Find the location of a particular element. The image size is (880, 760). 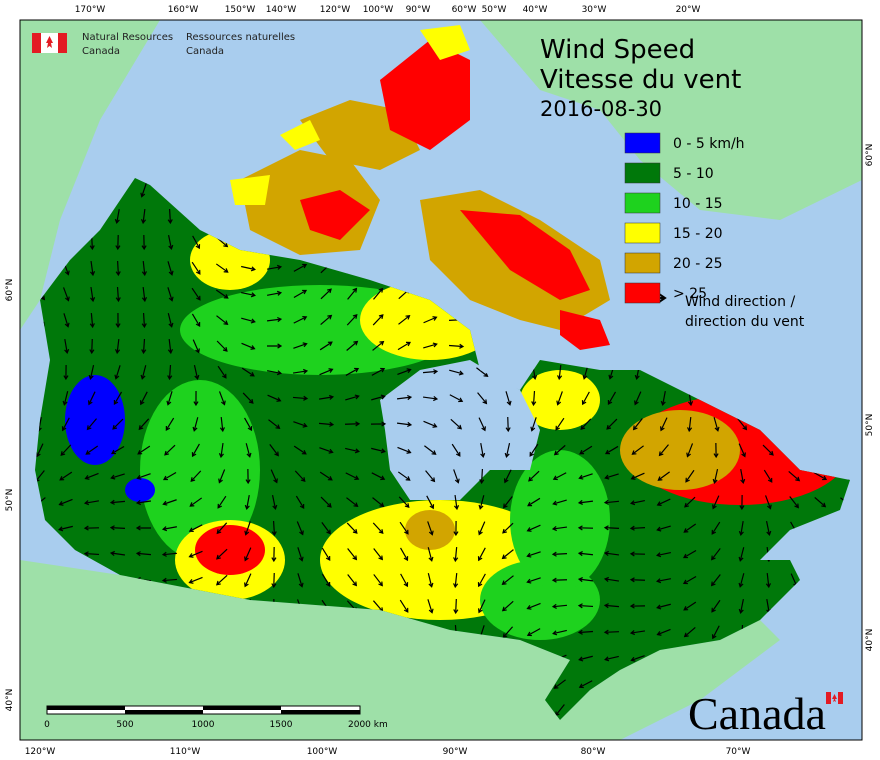

legend-swatch is located at coordinates (642, 173).